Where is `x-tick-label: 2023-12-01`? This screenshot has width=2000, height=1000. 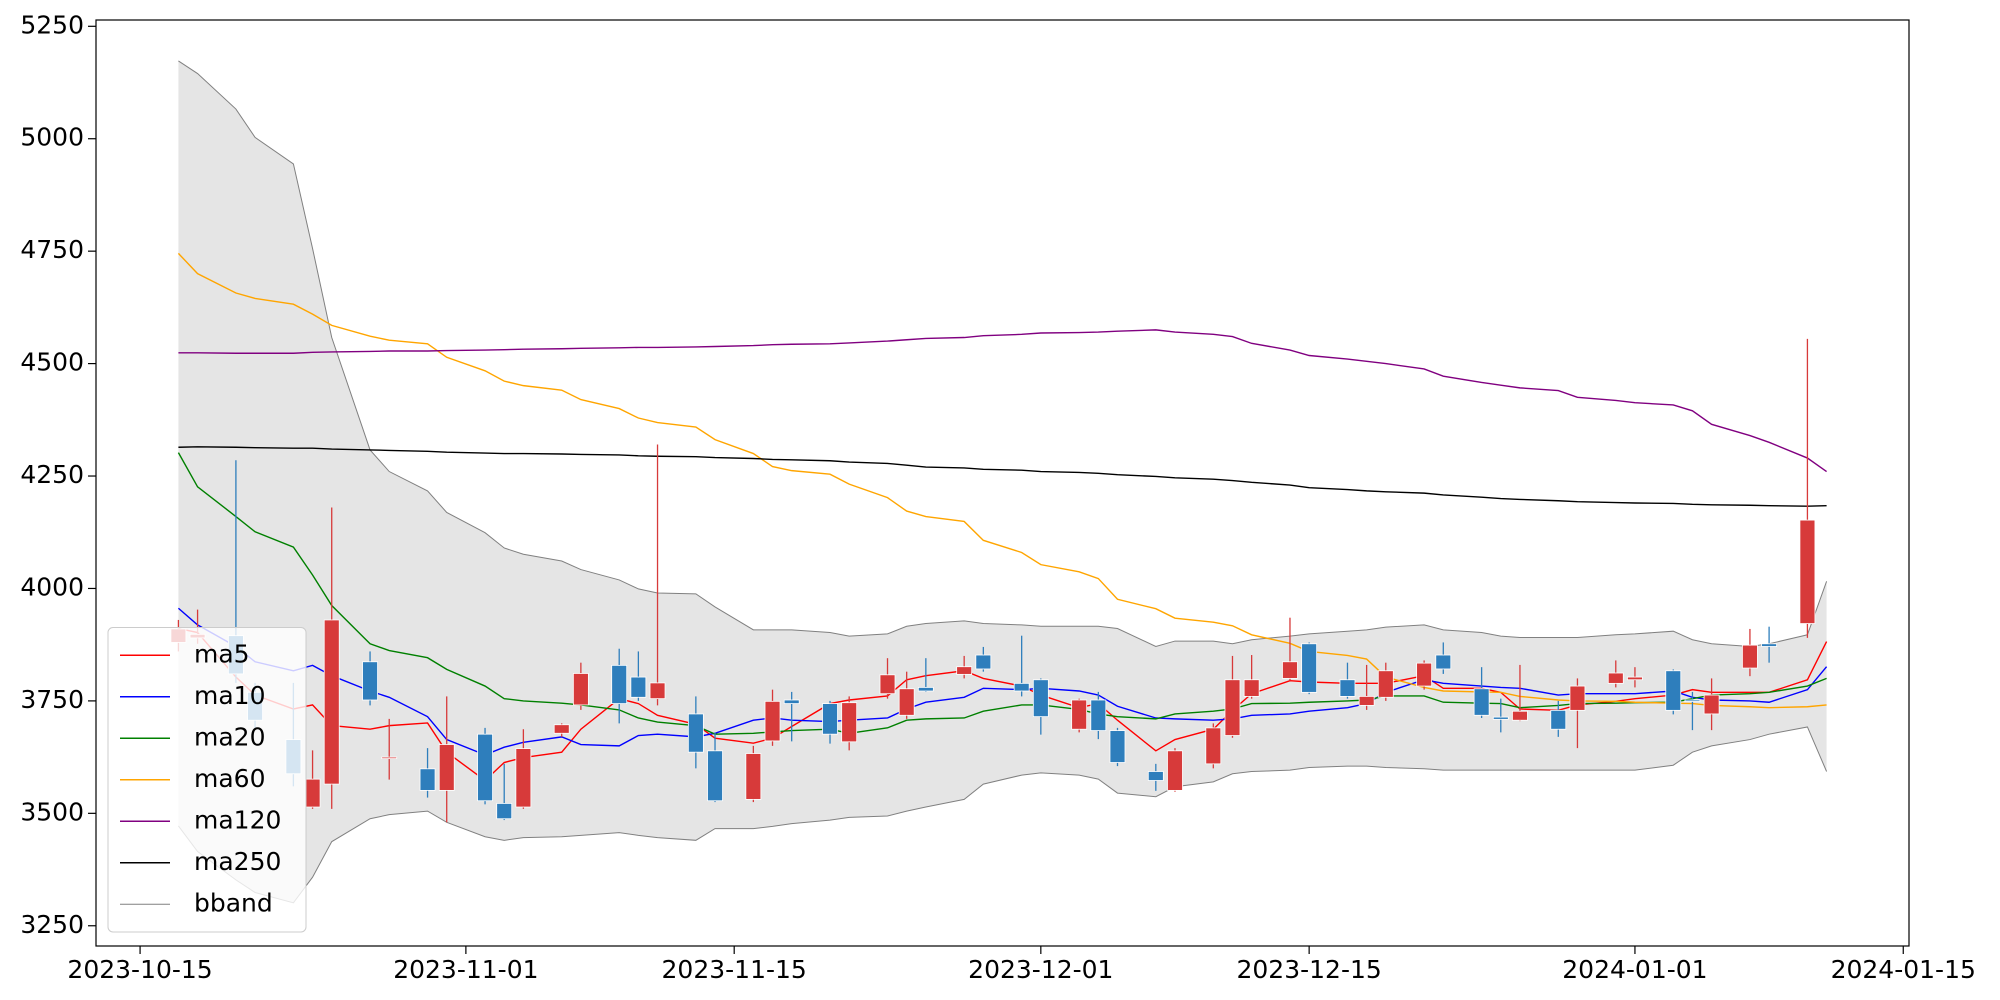 x-tick-label: 2023-12-01 is located at coordinates (1040, 969).